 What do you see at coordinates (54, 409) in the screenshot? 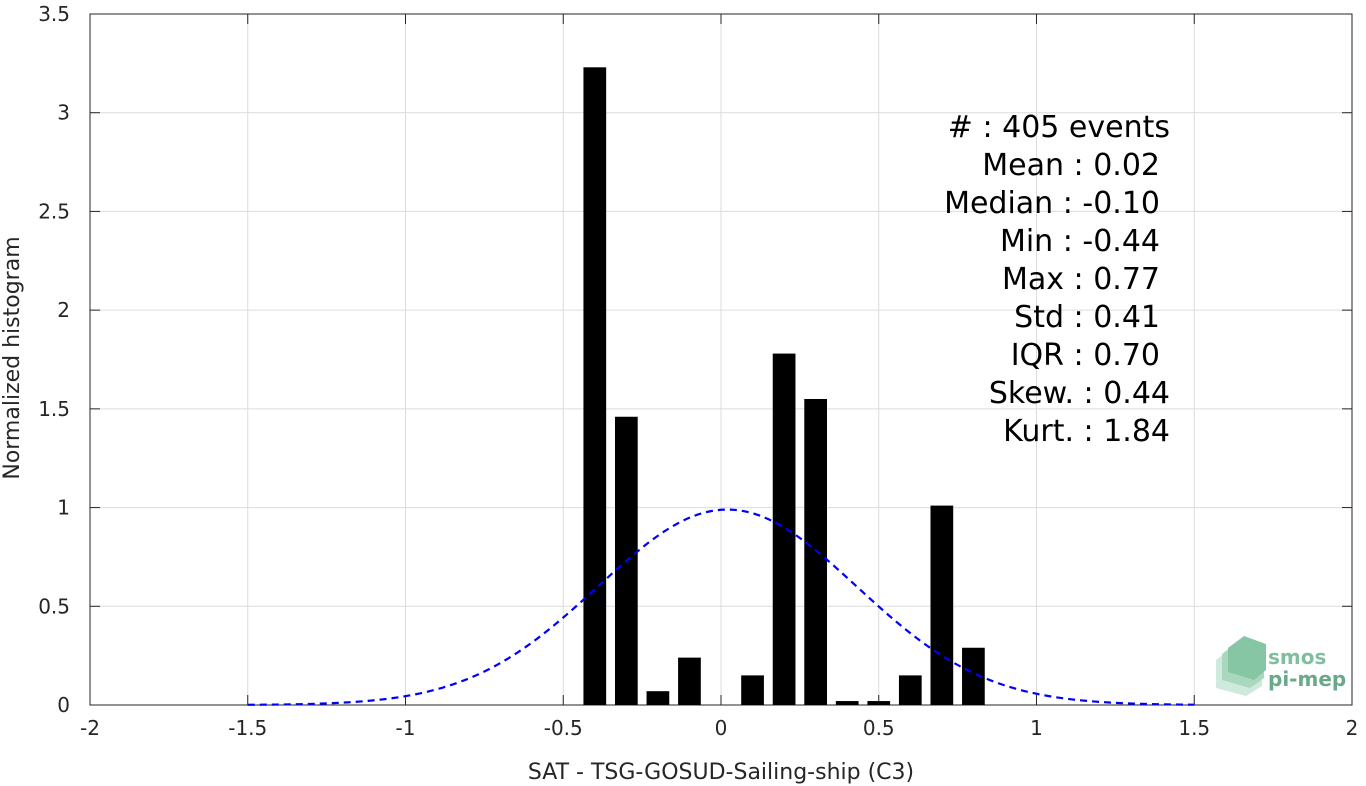
I see `y-tick-label: 1.5` at bounding box center [54, 409].